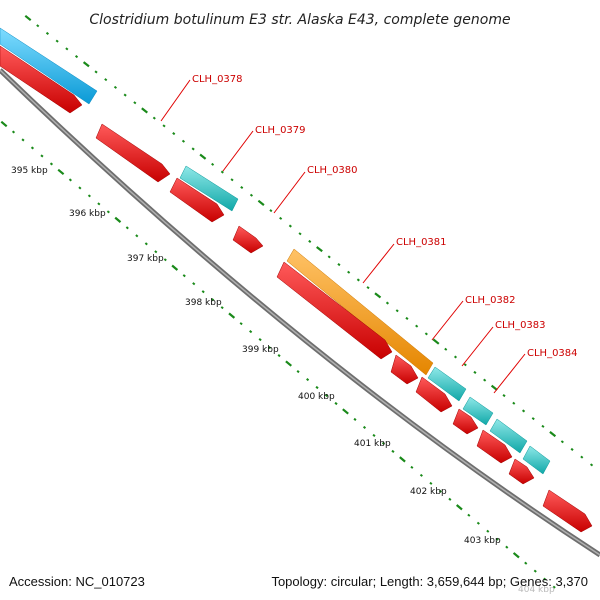 The height and width of the screenshot is (600, 600). Describe the element at coordinates (552, 353) in the screenshot. I see `gene-label: CLH_0384` at that location.